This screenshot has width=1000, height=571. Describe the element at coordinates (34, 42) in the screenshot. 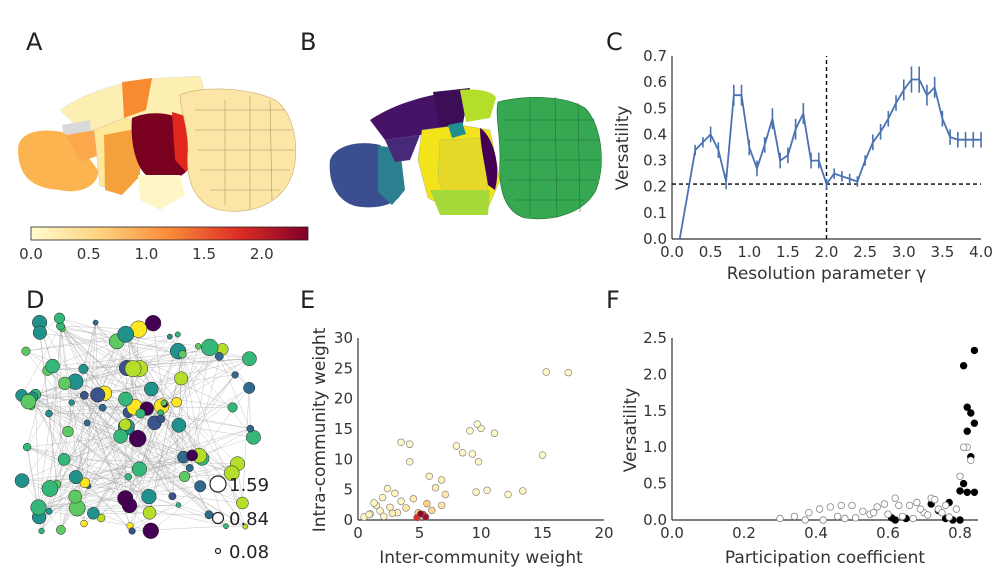

I see `panel-label-a: A` at that location.